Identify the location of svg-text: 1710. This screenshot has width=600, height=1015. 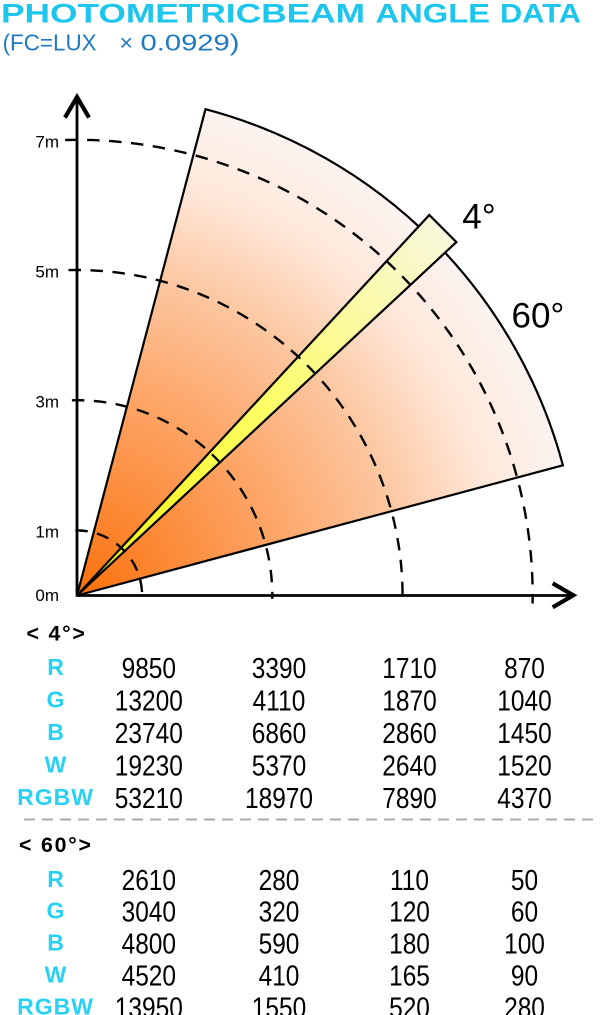
(409, 668).